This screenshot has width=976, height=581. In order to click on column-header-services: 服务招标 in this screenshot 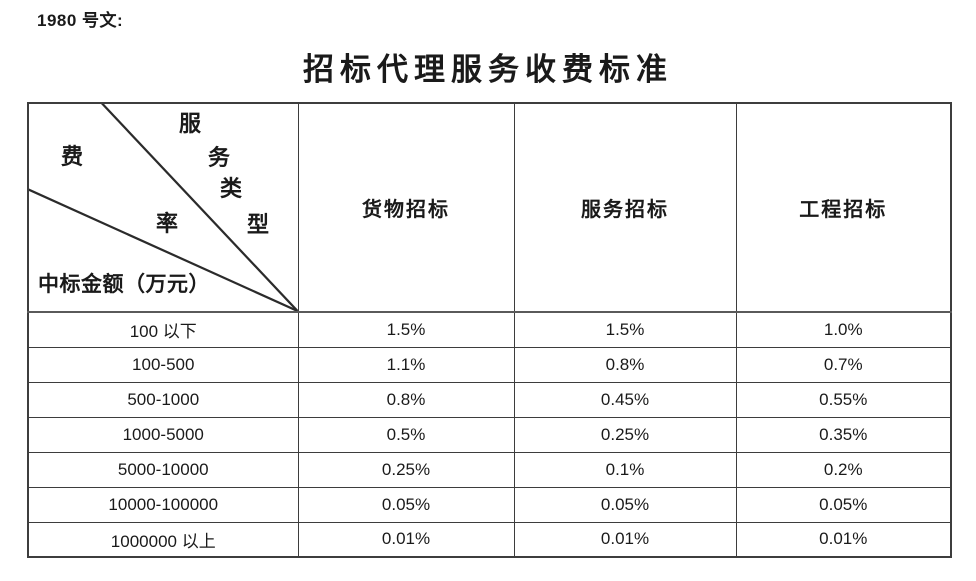, I will do `click(625, 207)`.